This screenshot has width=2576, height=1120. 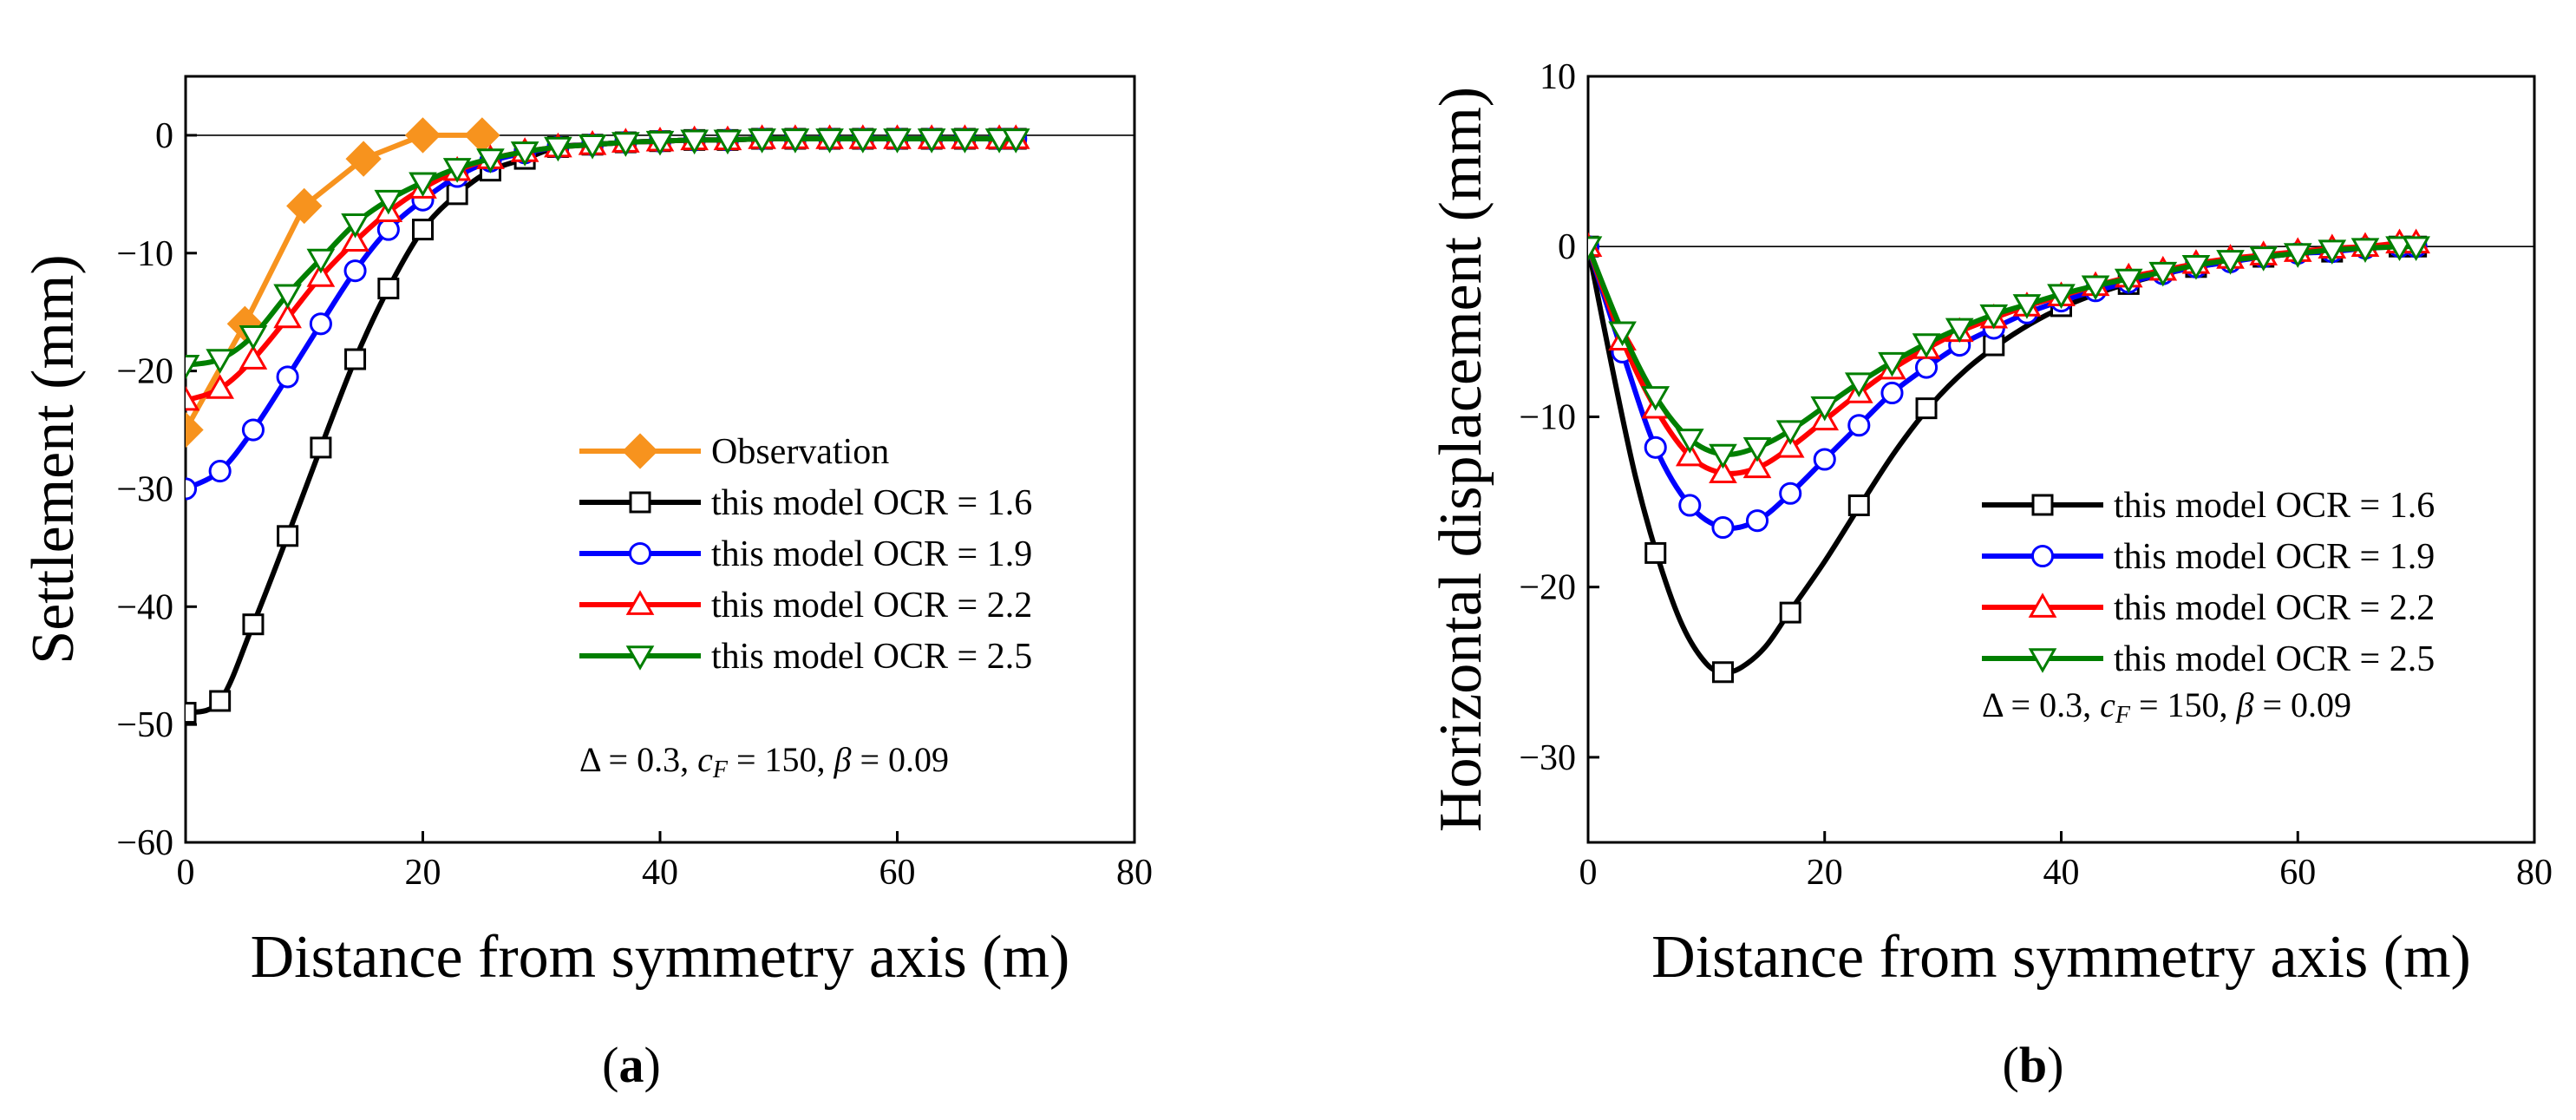 What do you see at coordinates (631, 1065) in the screenshot?
I see `caption-letter: a` at bounding box center [631, 1065].